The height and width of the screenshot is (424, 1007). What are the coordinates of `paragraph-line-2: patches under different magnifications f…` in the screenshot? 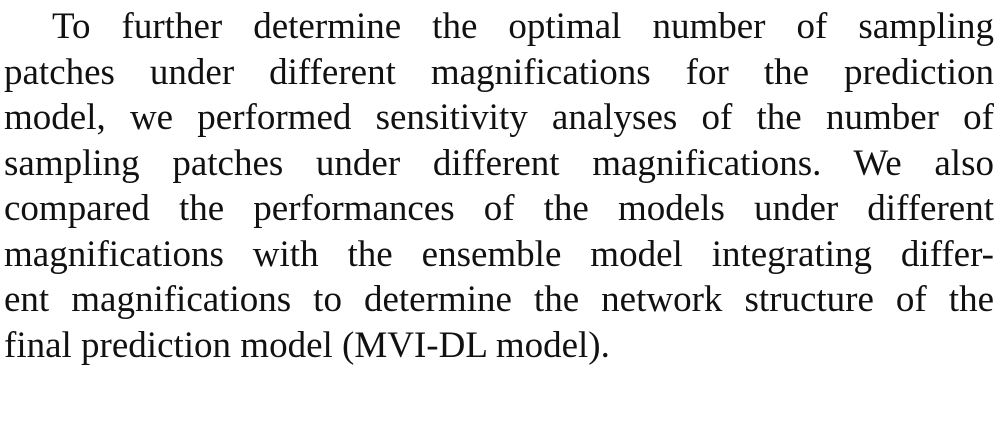 It's located at (499, 72).